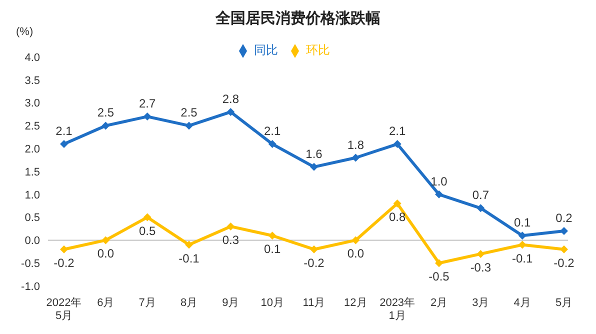  I want to click on data-label: 0.7, so click(481, 195).